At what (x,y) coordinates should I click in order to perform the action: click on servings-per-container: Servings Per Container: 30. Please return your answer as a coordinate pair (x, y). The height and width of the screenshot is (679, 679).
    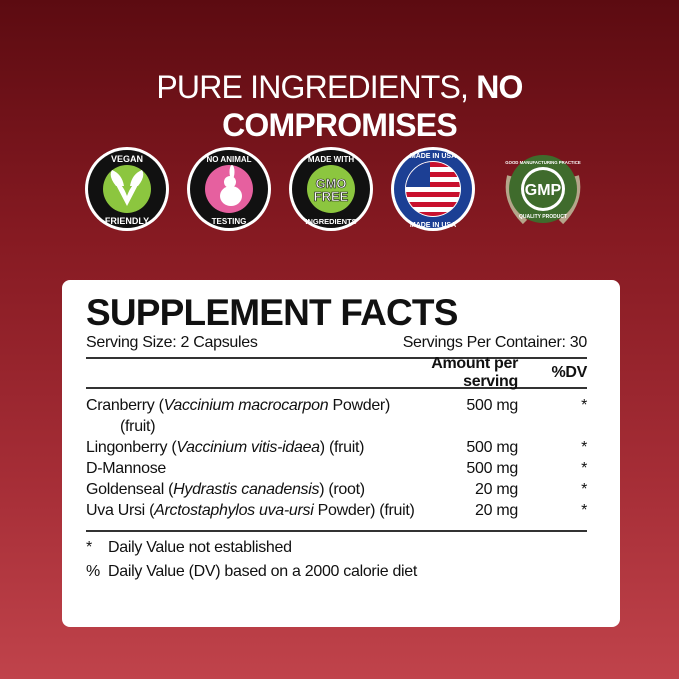
    Looking at the image, I should click on (495, 342).